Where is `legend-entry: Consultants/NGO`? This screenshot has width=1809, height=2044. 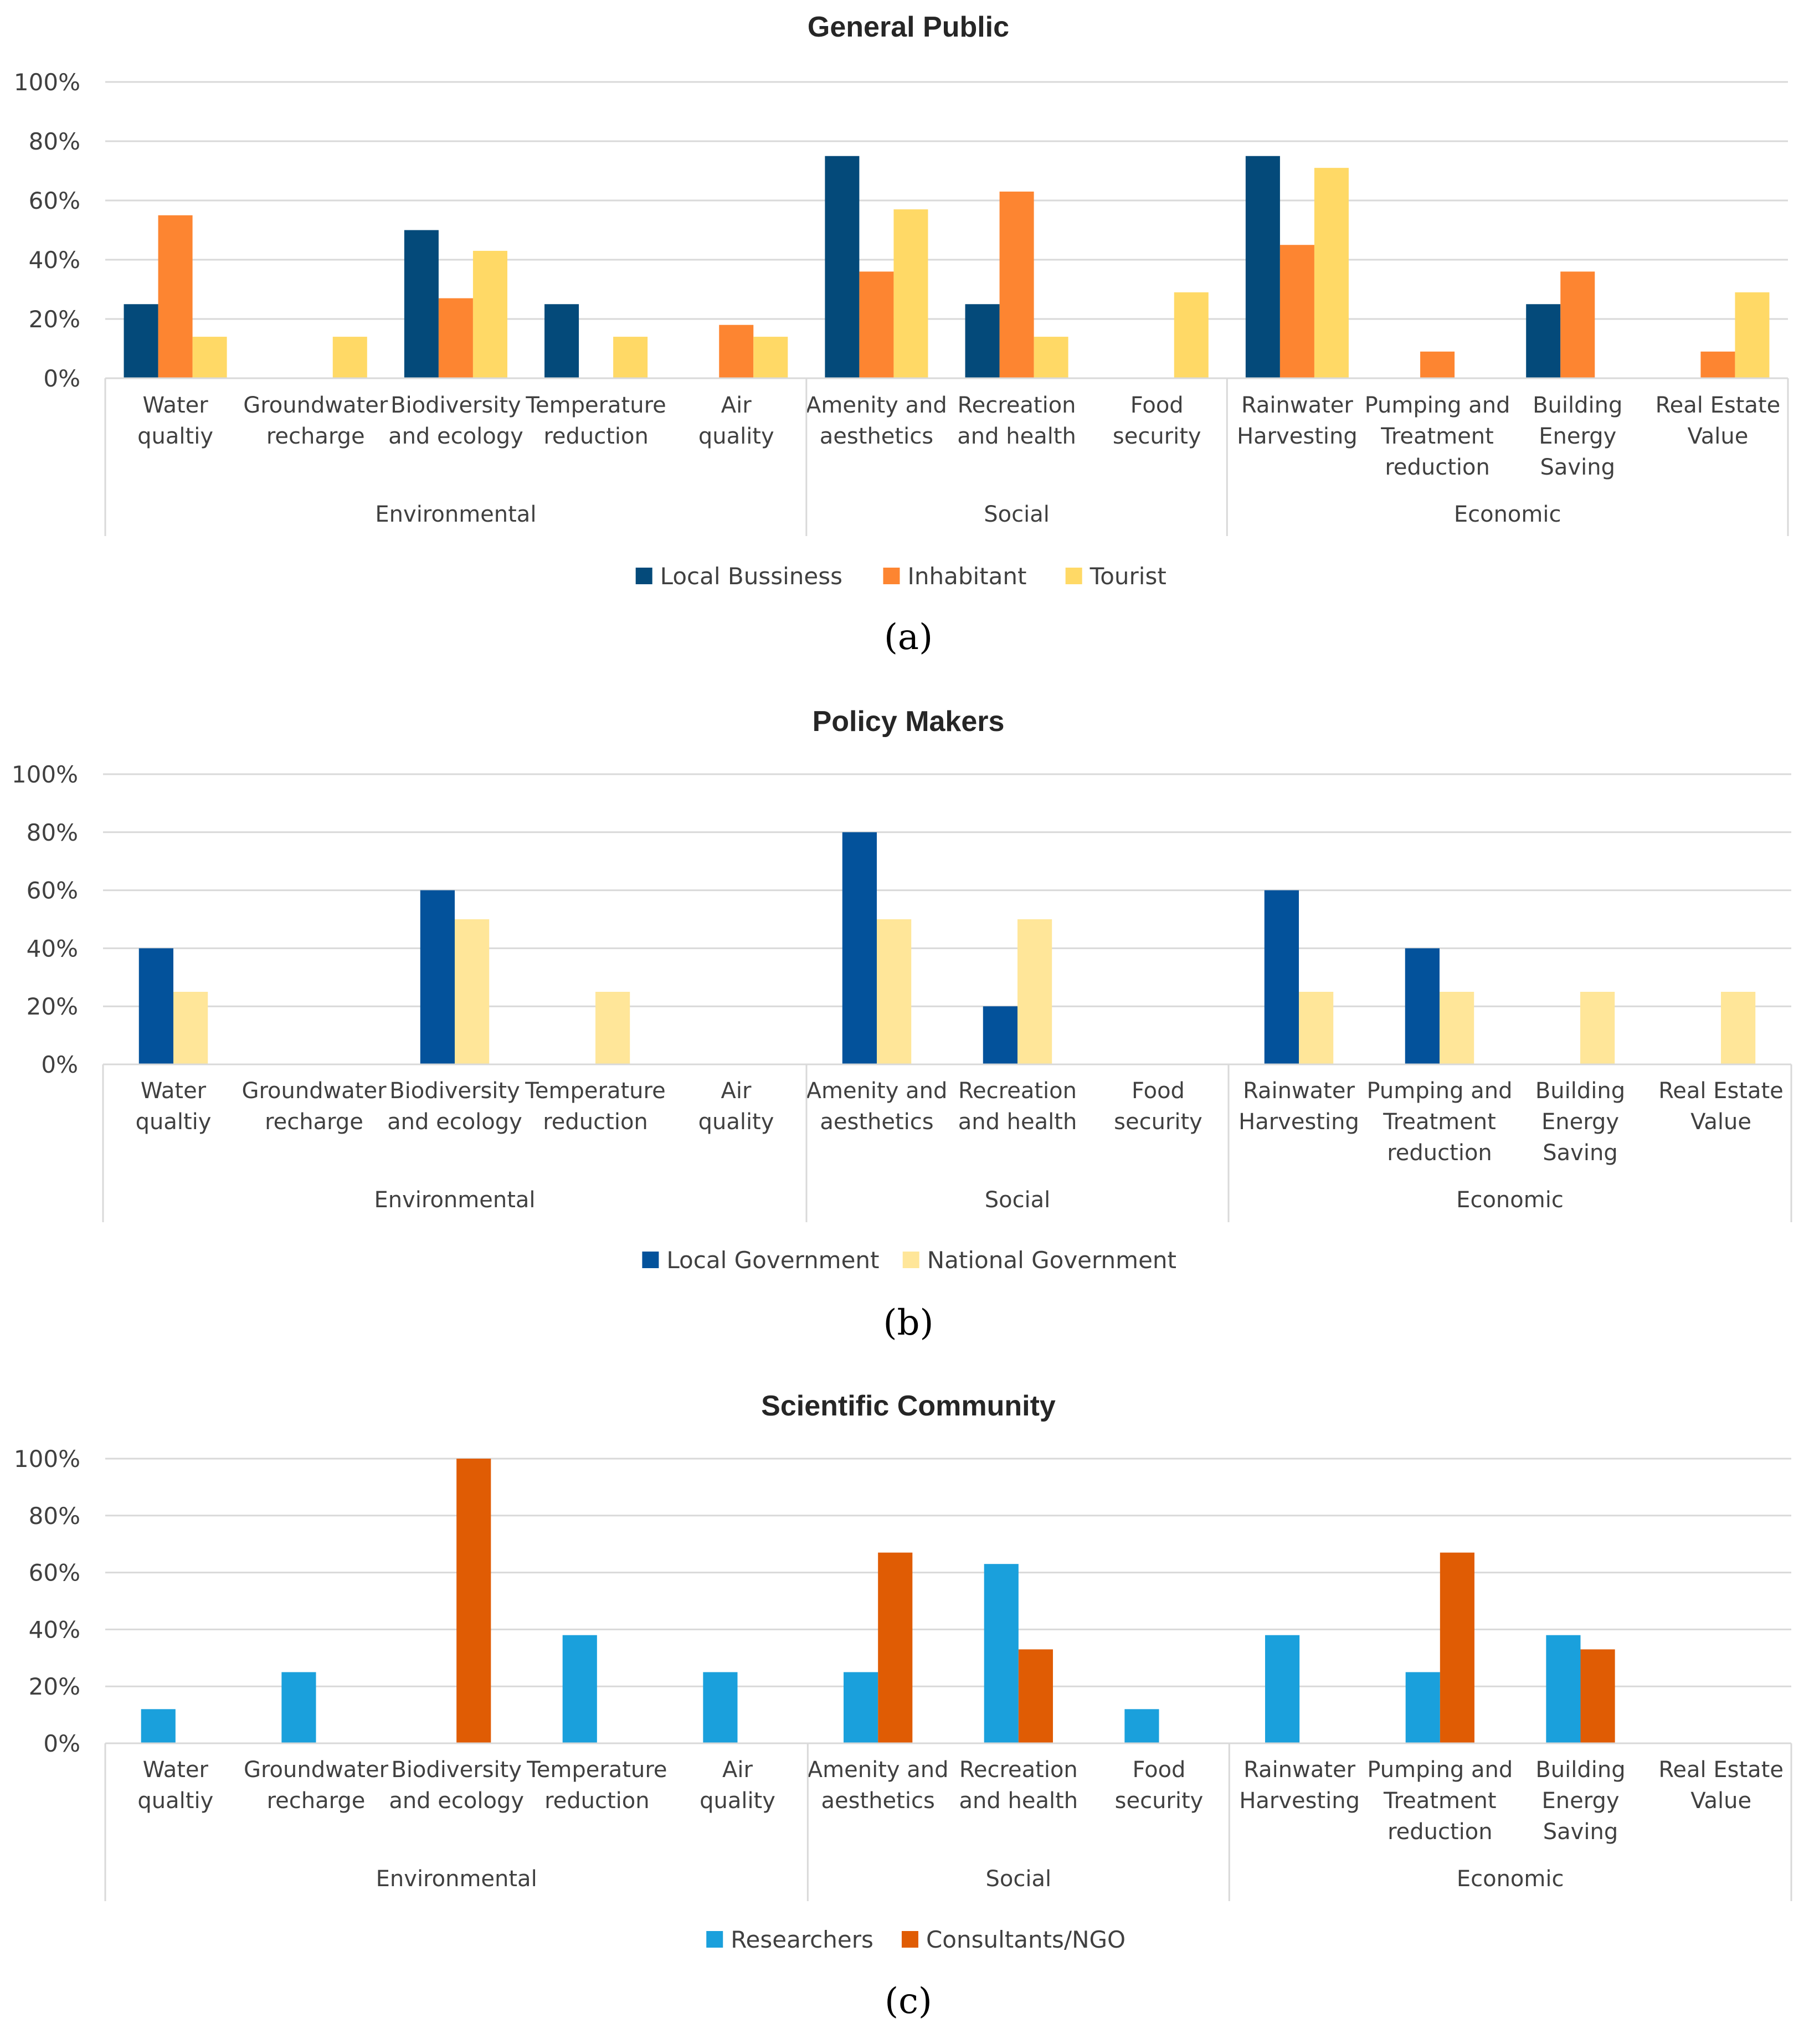 legend-entry: Consultants/NGO is located at coordinates (1026, 1939).